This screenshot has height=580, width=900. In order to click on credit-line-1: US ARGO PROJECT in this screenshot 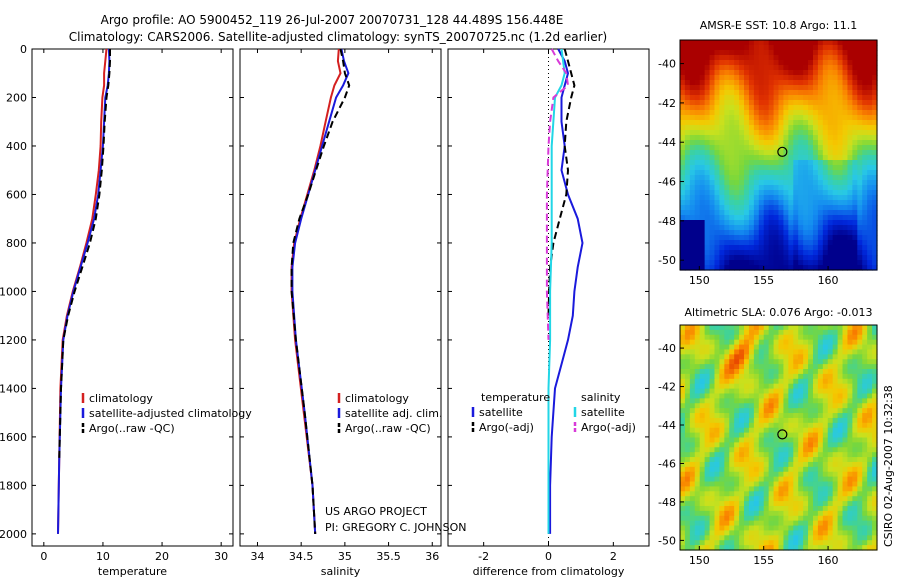, I will do `click(376, 511)`.